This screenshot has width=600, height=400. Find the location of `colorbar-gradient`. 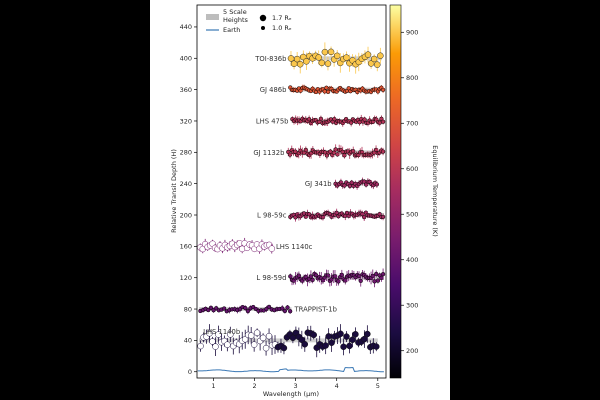

colorbar-gradient is located at coordinates (395, 191).